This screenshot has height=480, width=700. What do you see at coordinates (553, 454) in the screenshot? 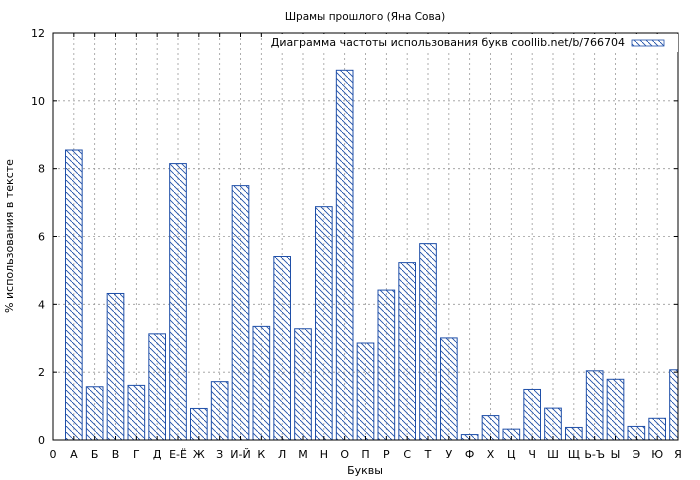
I see `x-tick-label: Ш` at bounding box center [553, 454].